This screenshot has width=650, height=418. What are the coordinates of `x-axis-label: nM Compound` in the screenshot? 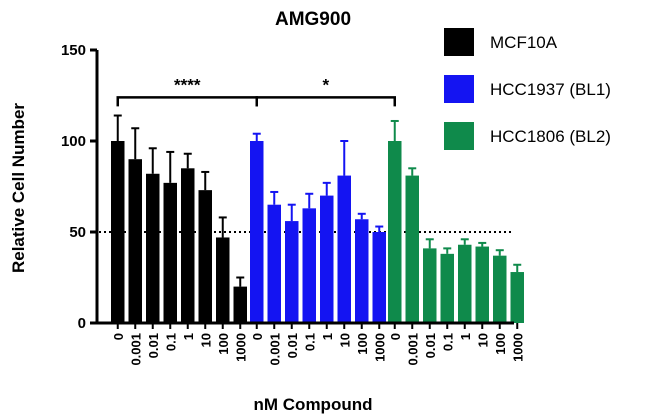 It's located at (313, 404).